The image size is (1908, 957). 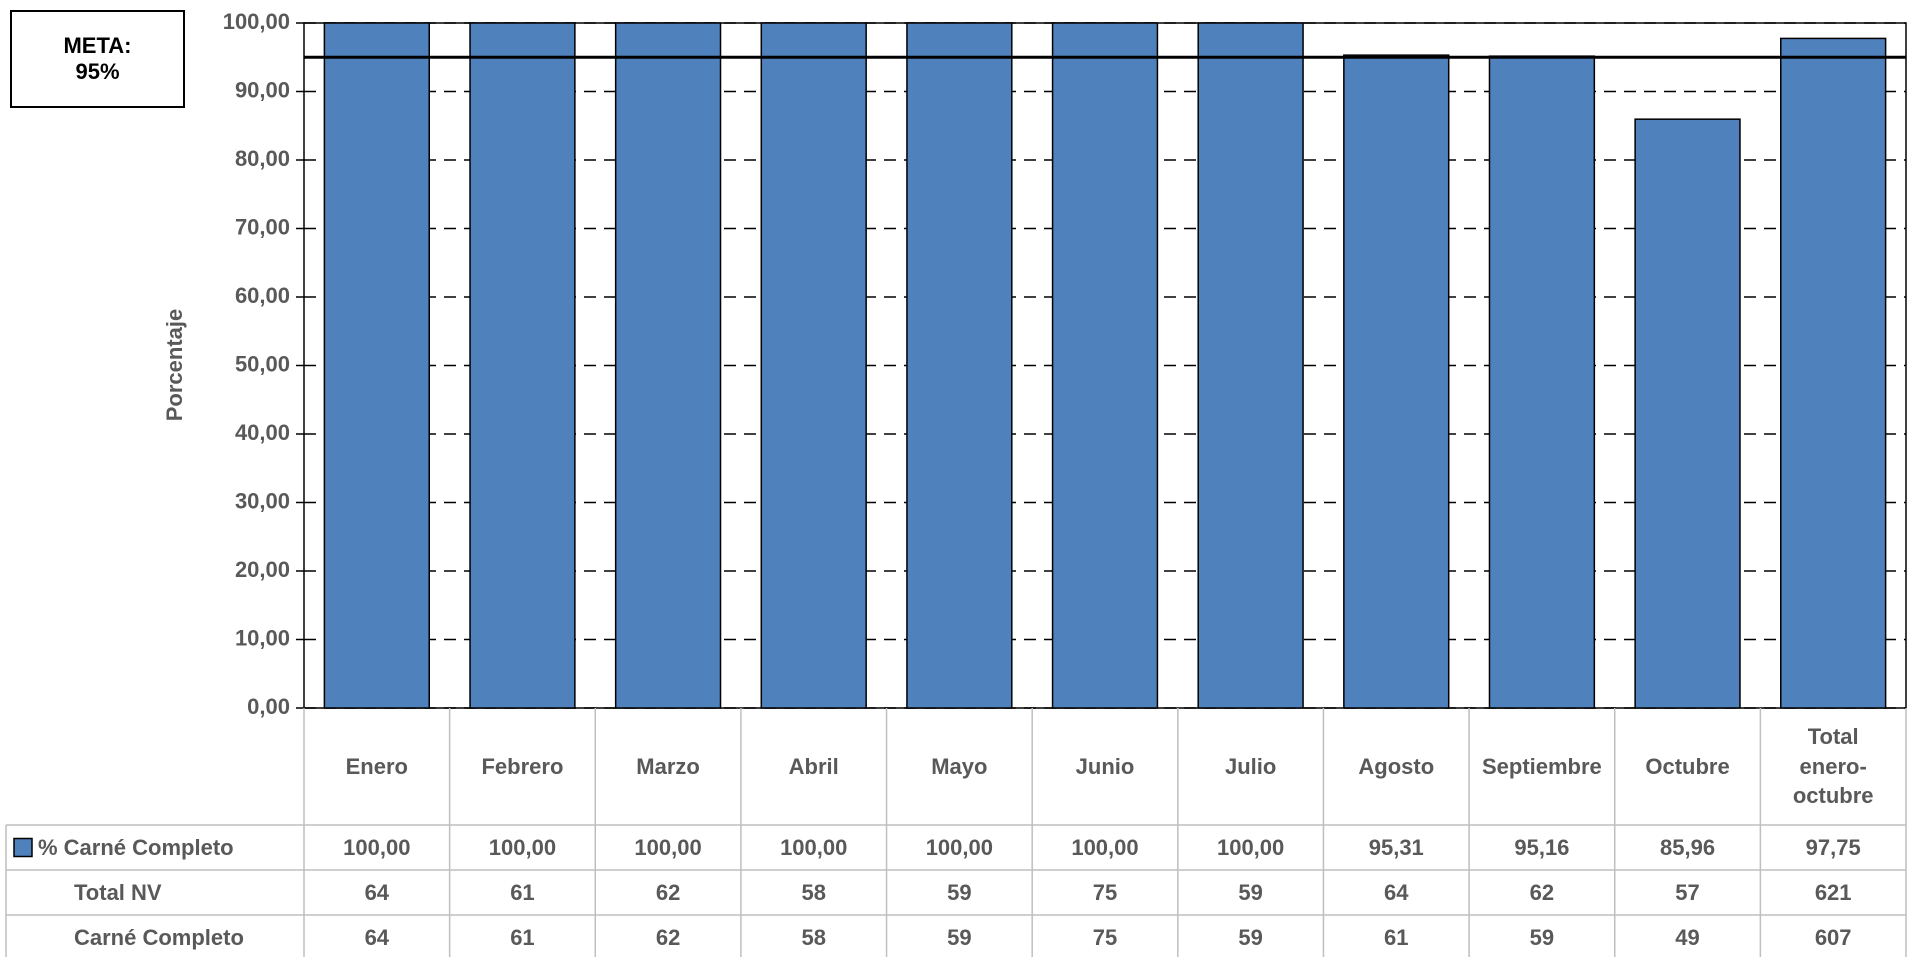 I want to click on category-label: Agosto, so click(x=1396, y=766).